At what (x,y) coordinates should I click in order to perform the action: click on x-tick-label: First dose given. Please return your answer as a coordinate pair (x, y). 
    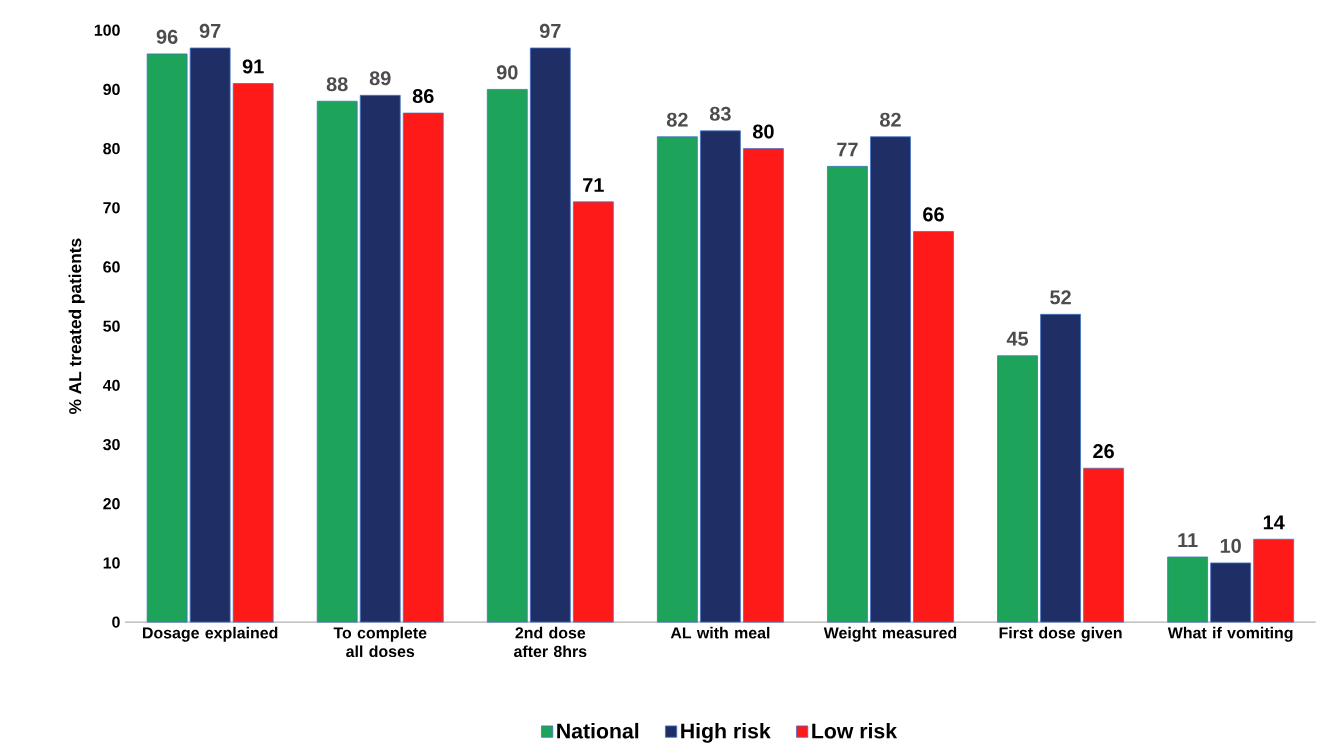
    Looking at the image, I should click on (1060, 634).